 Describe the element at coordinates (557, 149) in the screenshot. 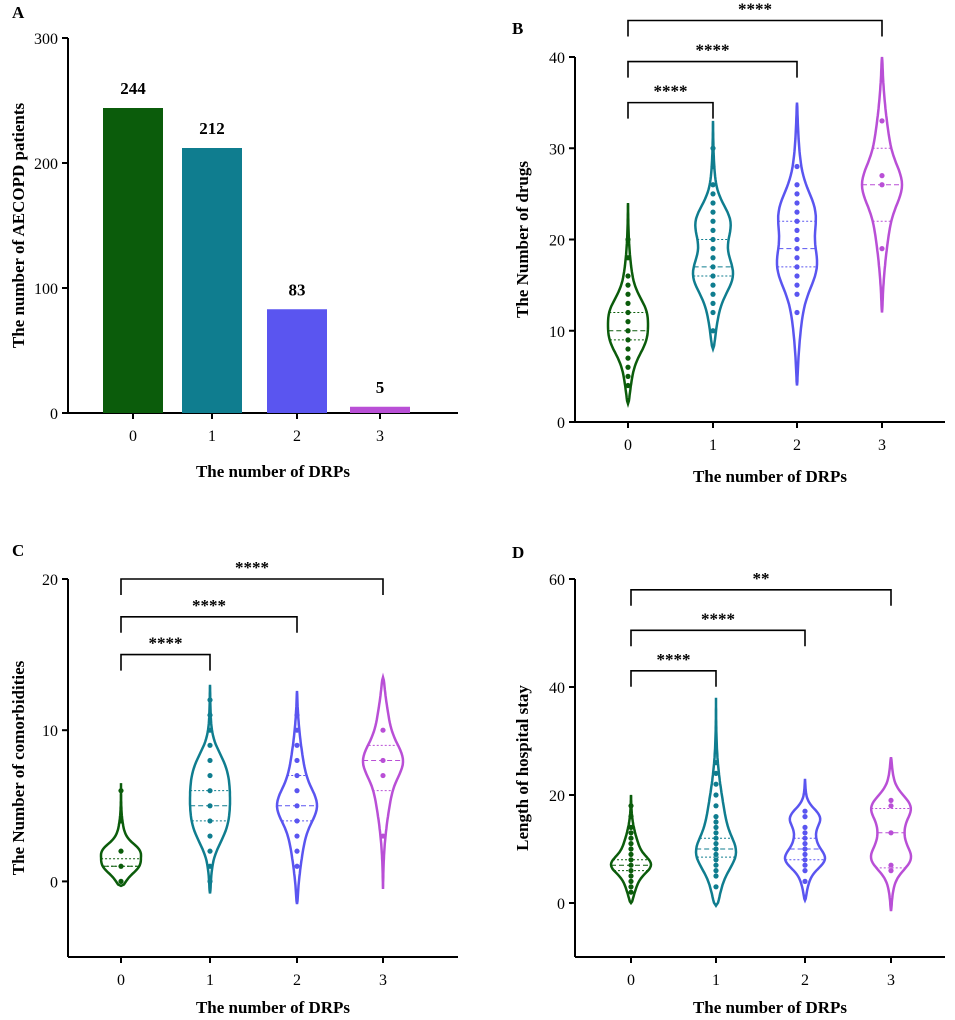

I see `y-tick-label: 30` at that location.